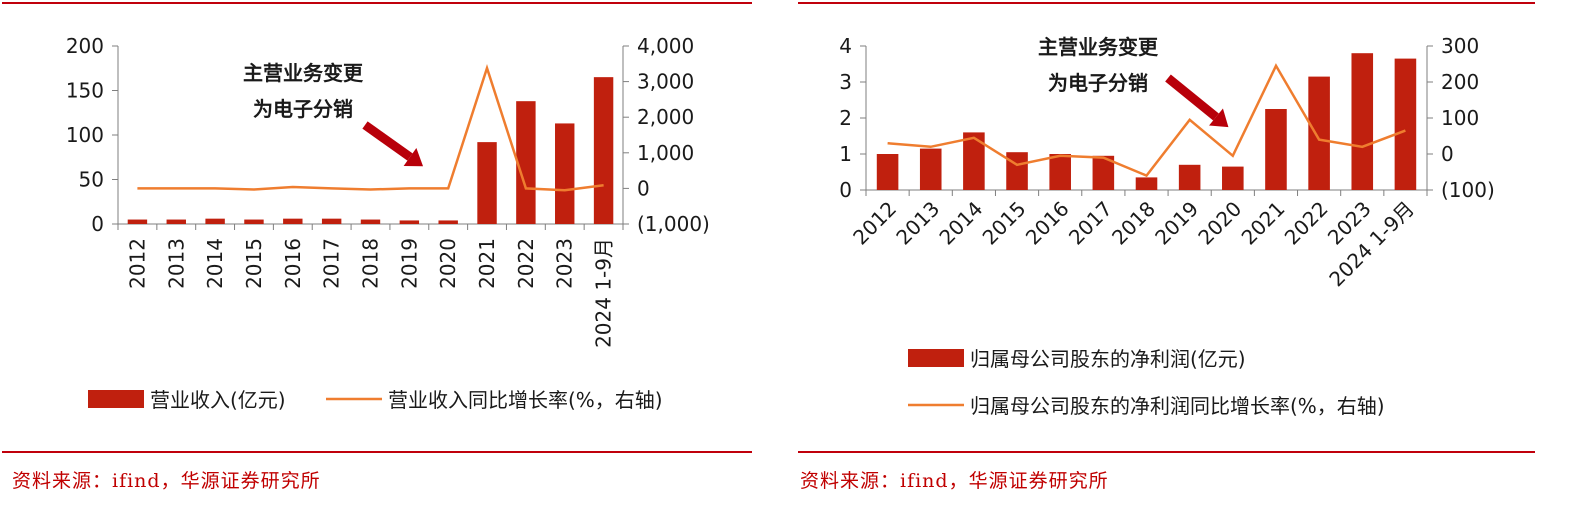 The height and width of the screenshot is (518, 1576). Describe the element at coordinates (665, 117) in the screenshot. I see `right-axis-tick-label: 2,000` at that location.